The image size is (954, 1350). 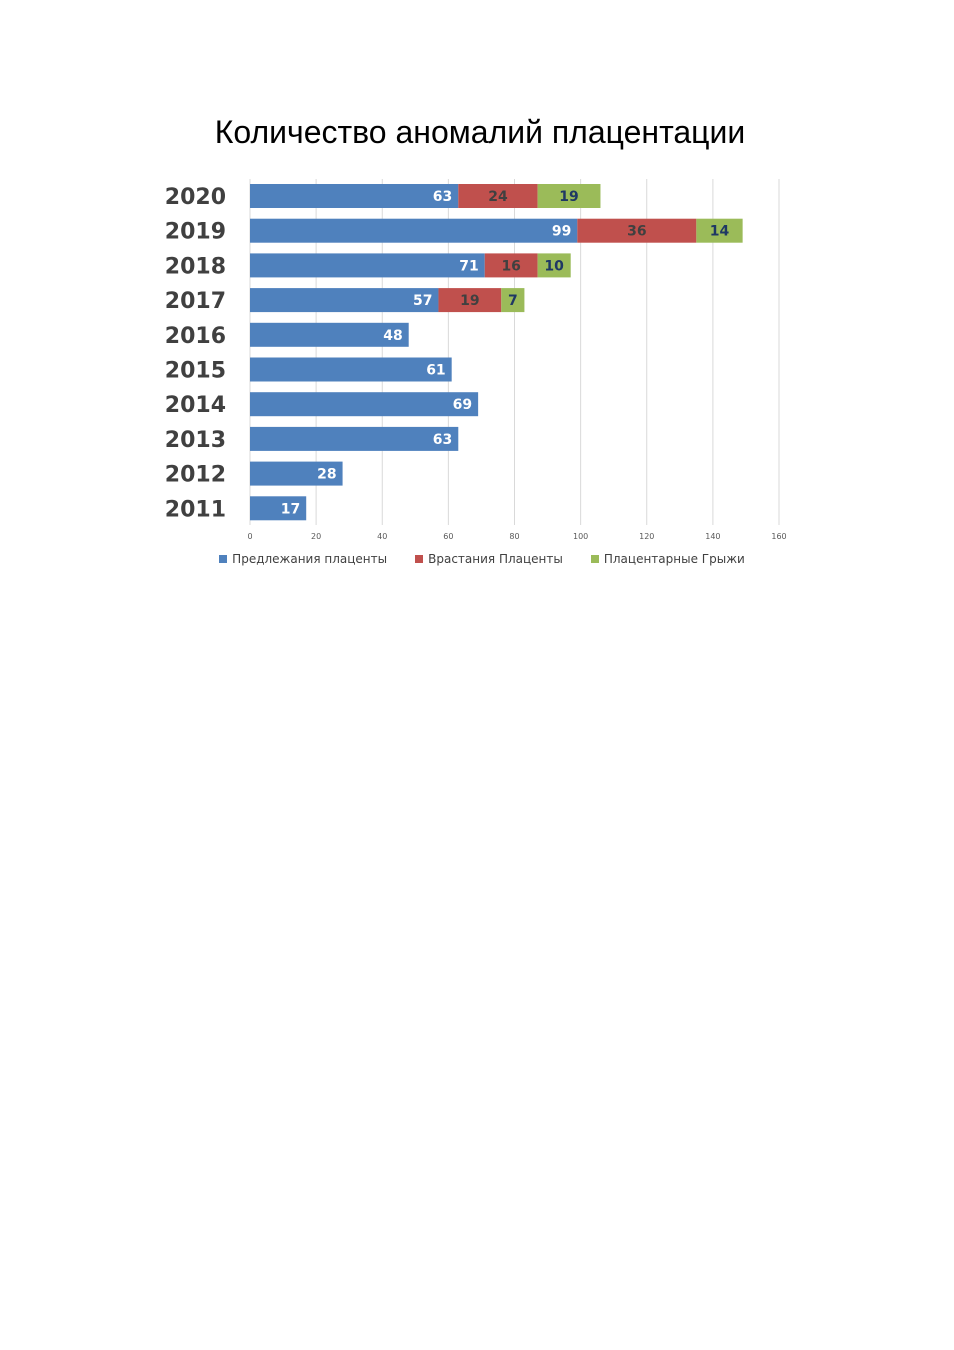 What do you see at coordinates (195, 353) in the screenshot?
I see `category-labels: 2020 2019 2018 2017 2016 2015 2014 2013 2012 2011` at bounding box center [195, 353].